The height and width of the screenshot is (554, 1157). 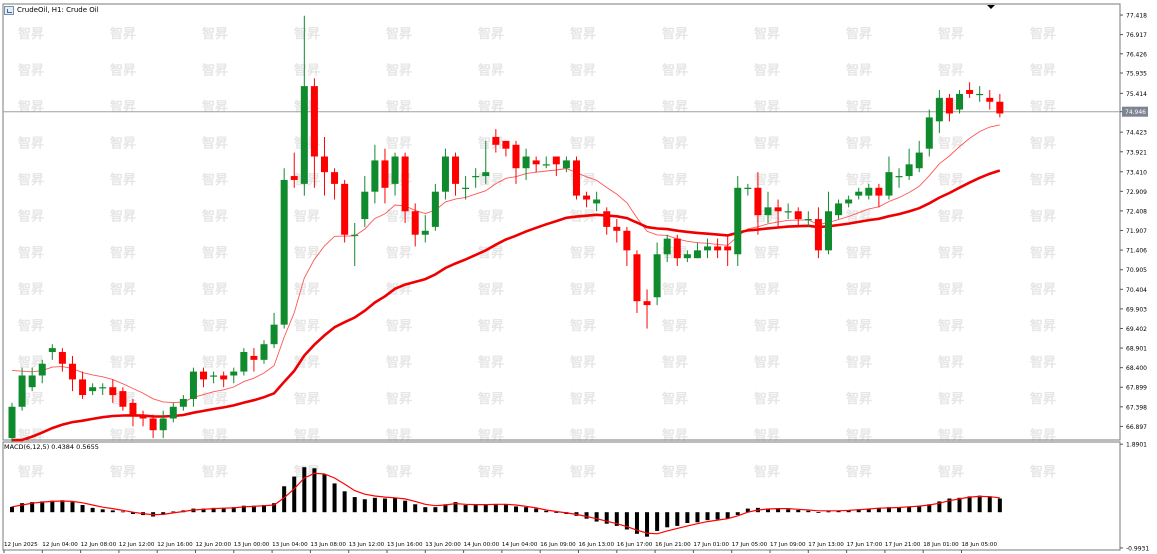 What do you see at coordinates (99, 545) in the screenshot?
I see `time-tick-label: 12 Jun 08:00` at bounding box center [99, 545].